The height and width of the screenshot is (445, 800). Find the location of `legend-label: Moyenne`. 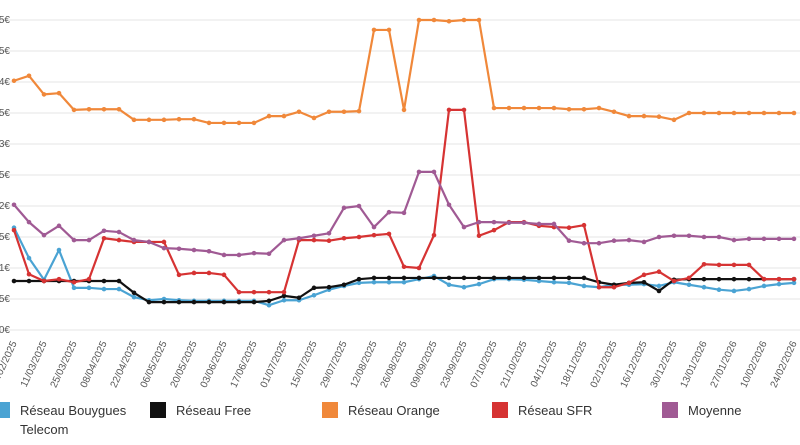

legend-label: Moyenne is located at coordinates (715, 410).